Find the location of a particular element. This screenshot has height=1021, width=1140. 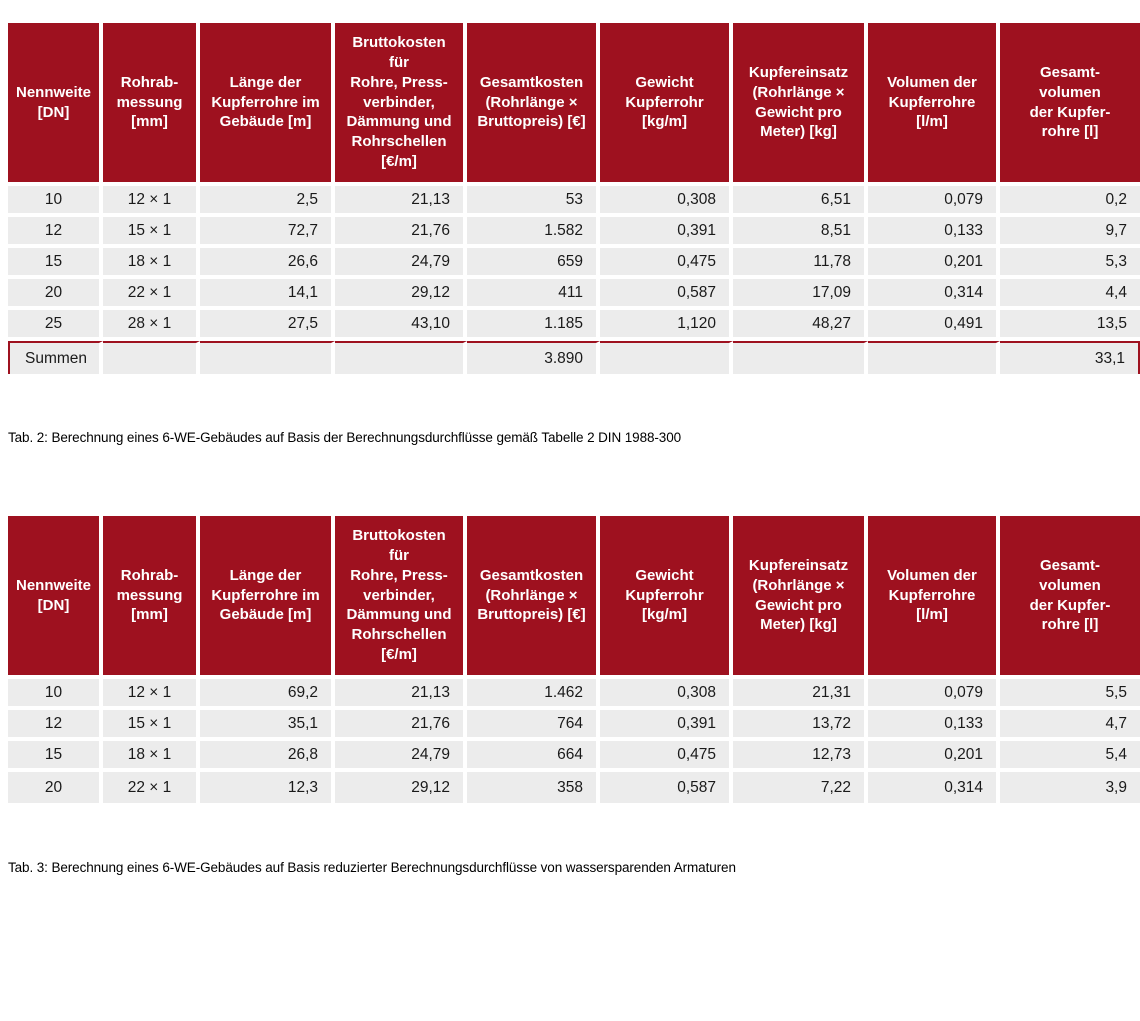

header-cell-volumen: Volumen der Kupferrohre [l/m] is located at coordinates (934, 104).